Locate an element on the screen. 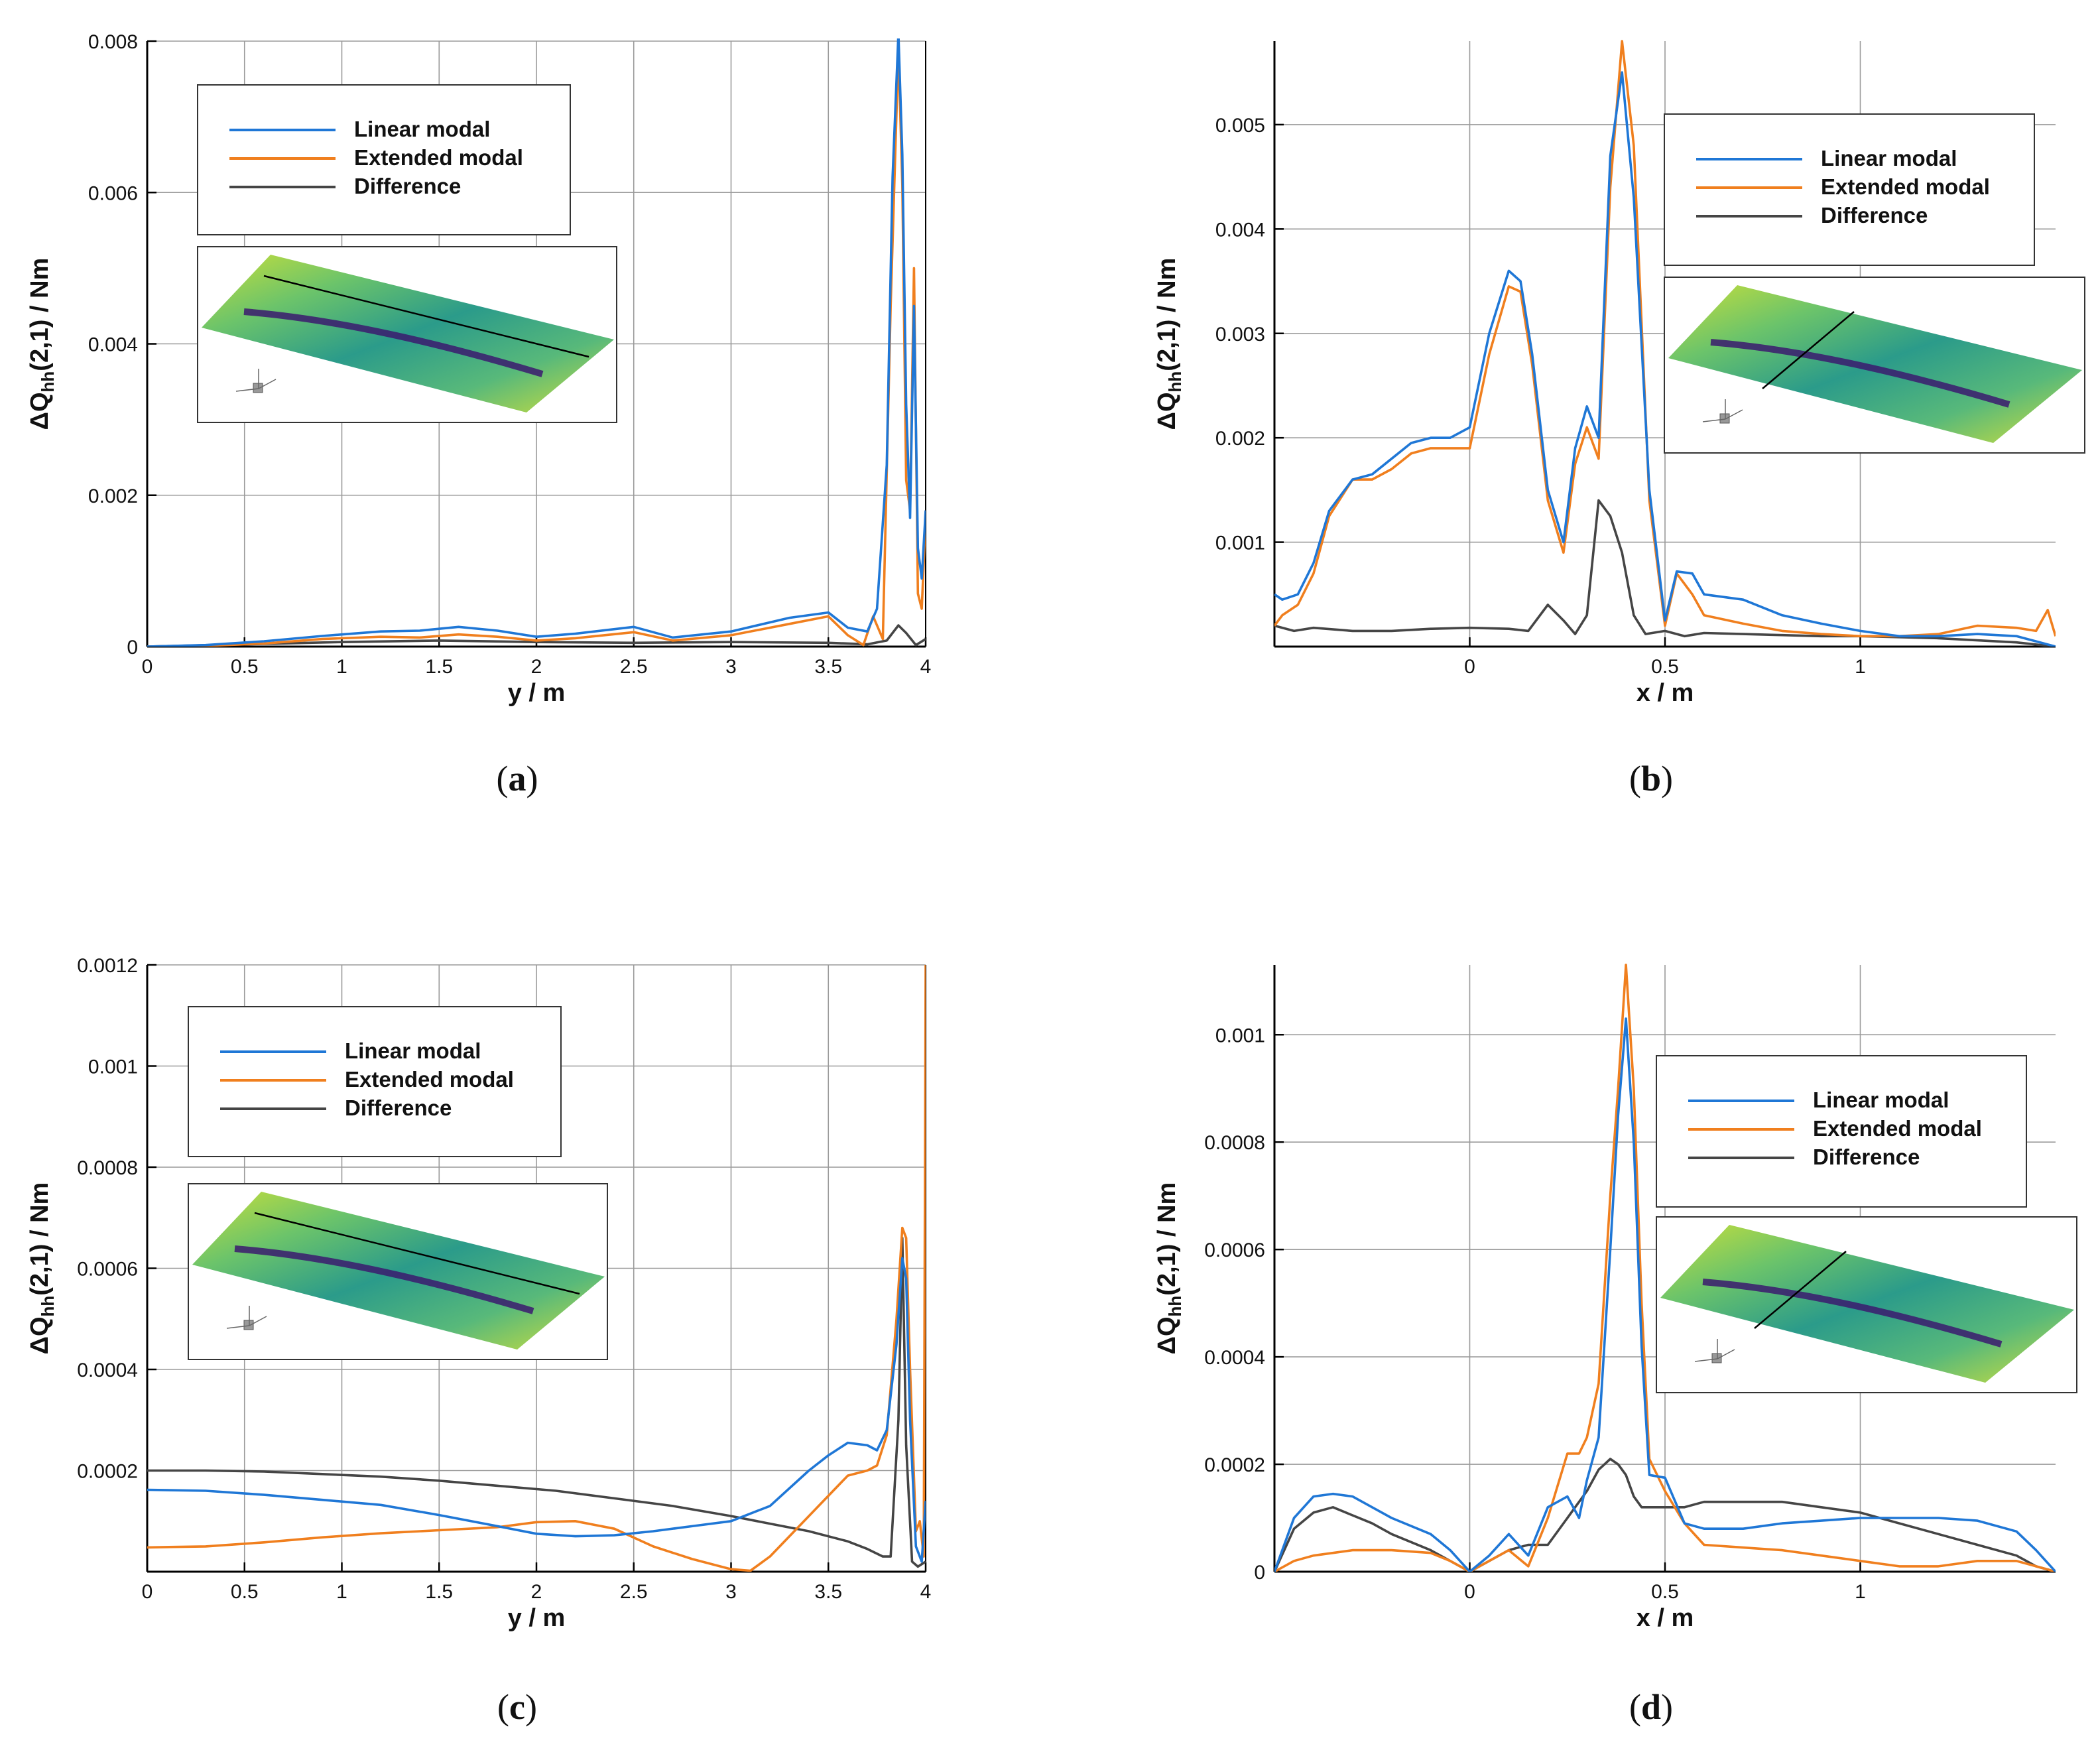 Image resolution: width=2098 pixels, height=1764 pixels. y-tick-label: 0.0012 is located at coordinates (107, 966).